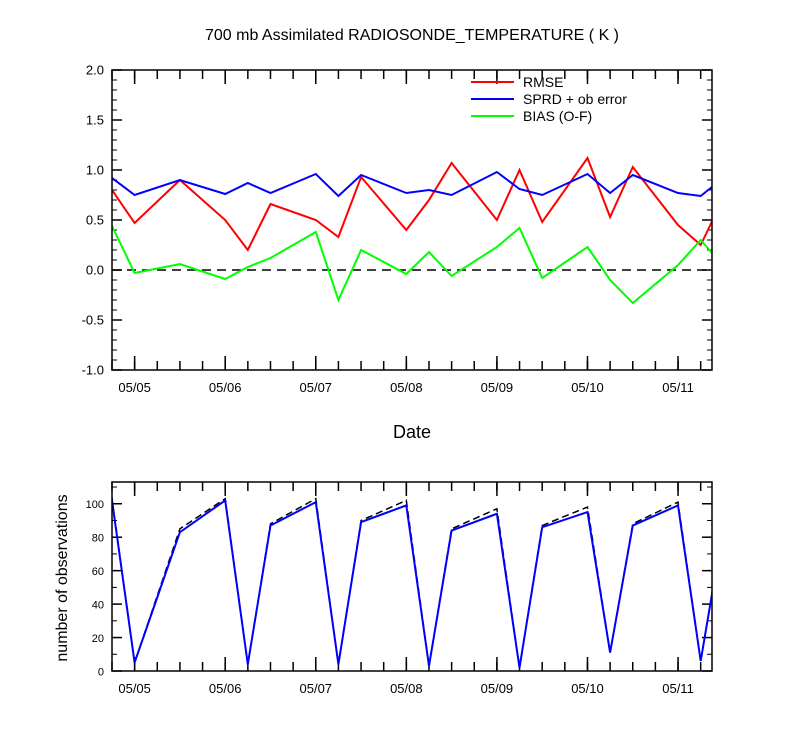 The height and width of the screenshot is (750, 800). I want to click on y-tick-label: 1.0, so click(95, 170).